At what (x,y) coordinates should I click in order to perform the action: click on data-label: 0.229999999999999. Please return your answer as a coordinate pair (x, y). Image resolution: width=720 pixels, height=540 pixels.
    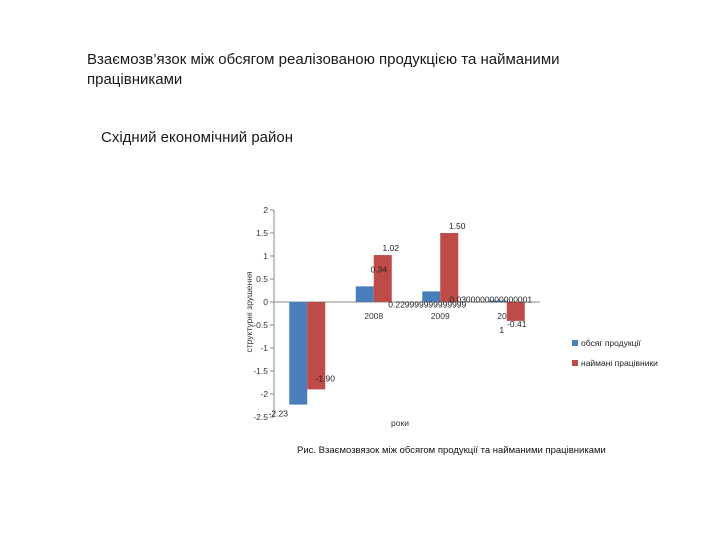
    Looking at the image, I should click on (427, 304).